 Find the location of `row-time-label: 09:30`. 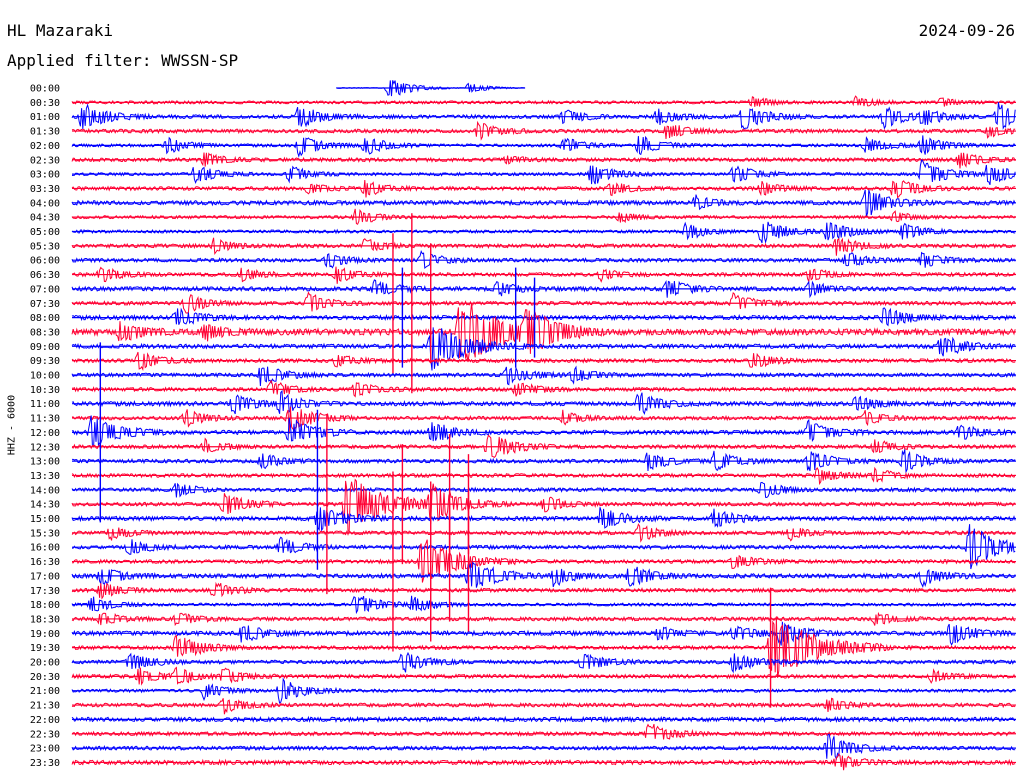

row-time-label: 09:30 is located at coordinates (45, 361).